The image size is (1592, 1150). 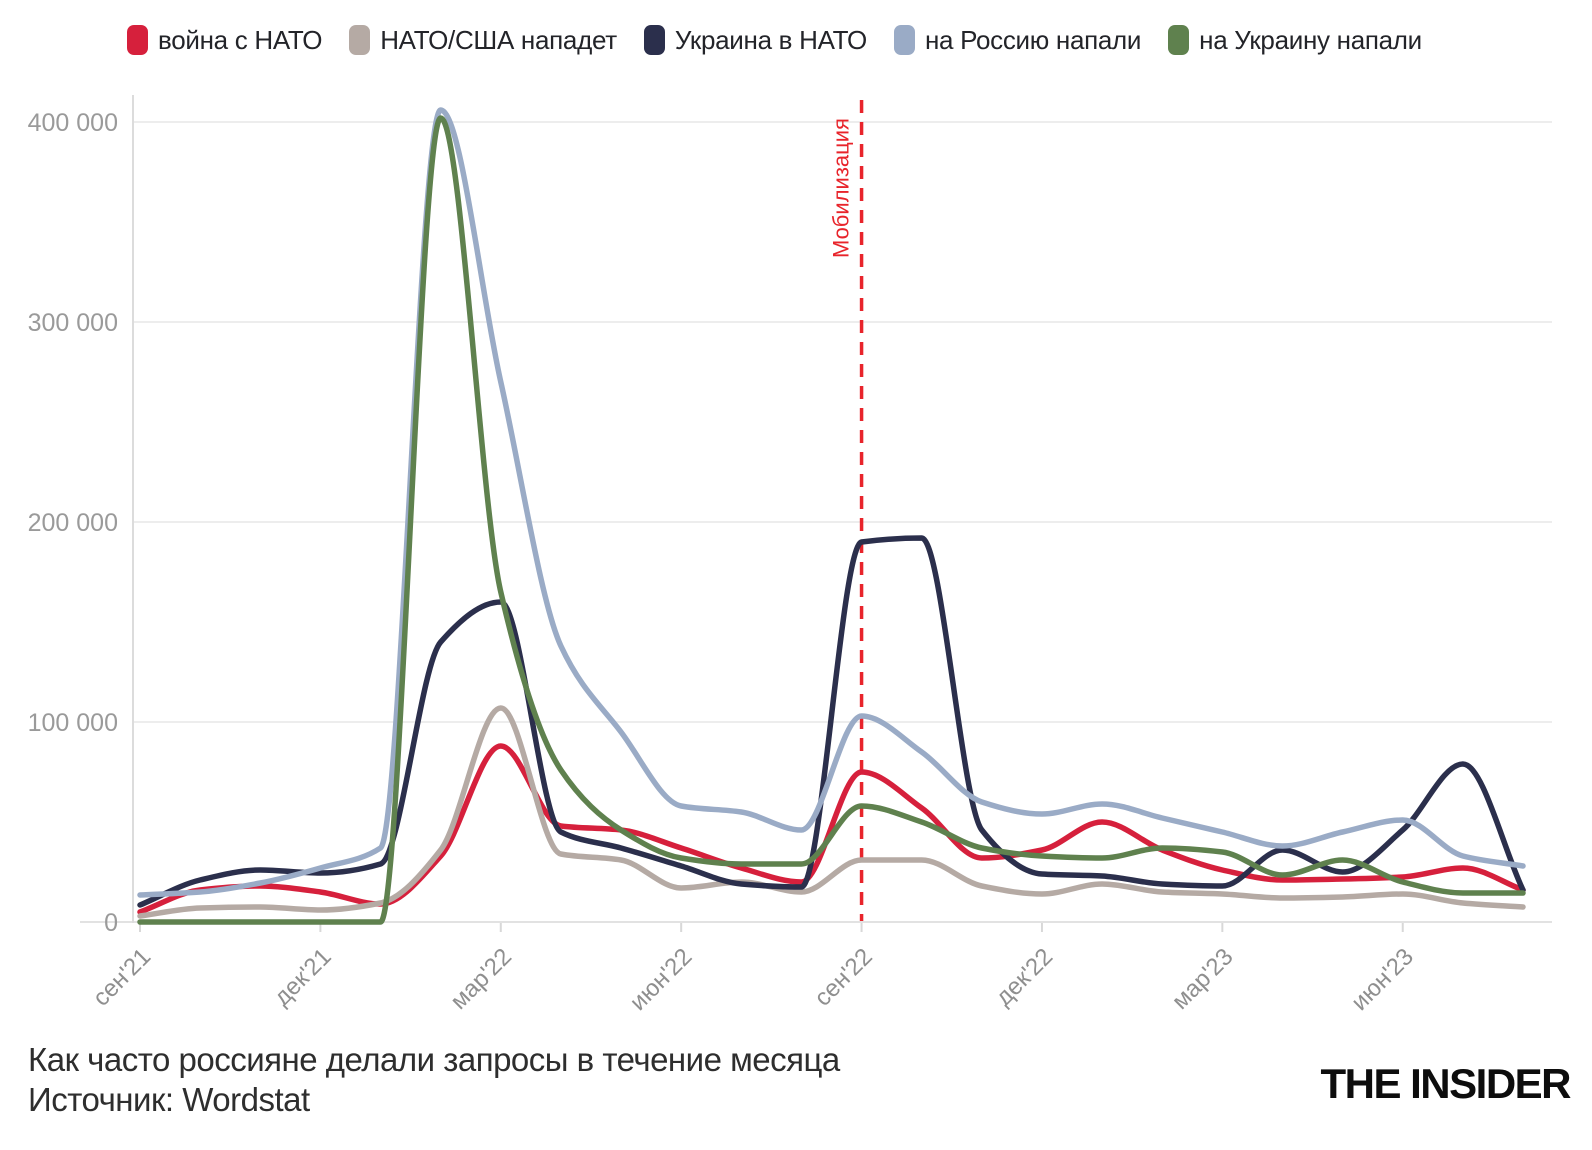 What do you see at coordinates (1310, 40) in the screenshot?
I see `legend-item-label: на Украину напали` at bounding box center [1310, 40].